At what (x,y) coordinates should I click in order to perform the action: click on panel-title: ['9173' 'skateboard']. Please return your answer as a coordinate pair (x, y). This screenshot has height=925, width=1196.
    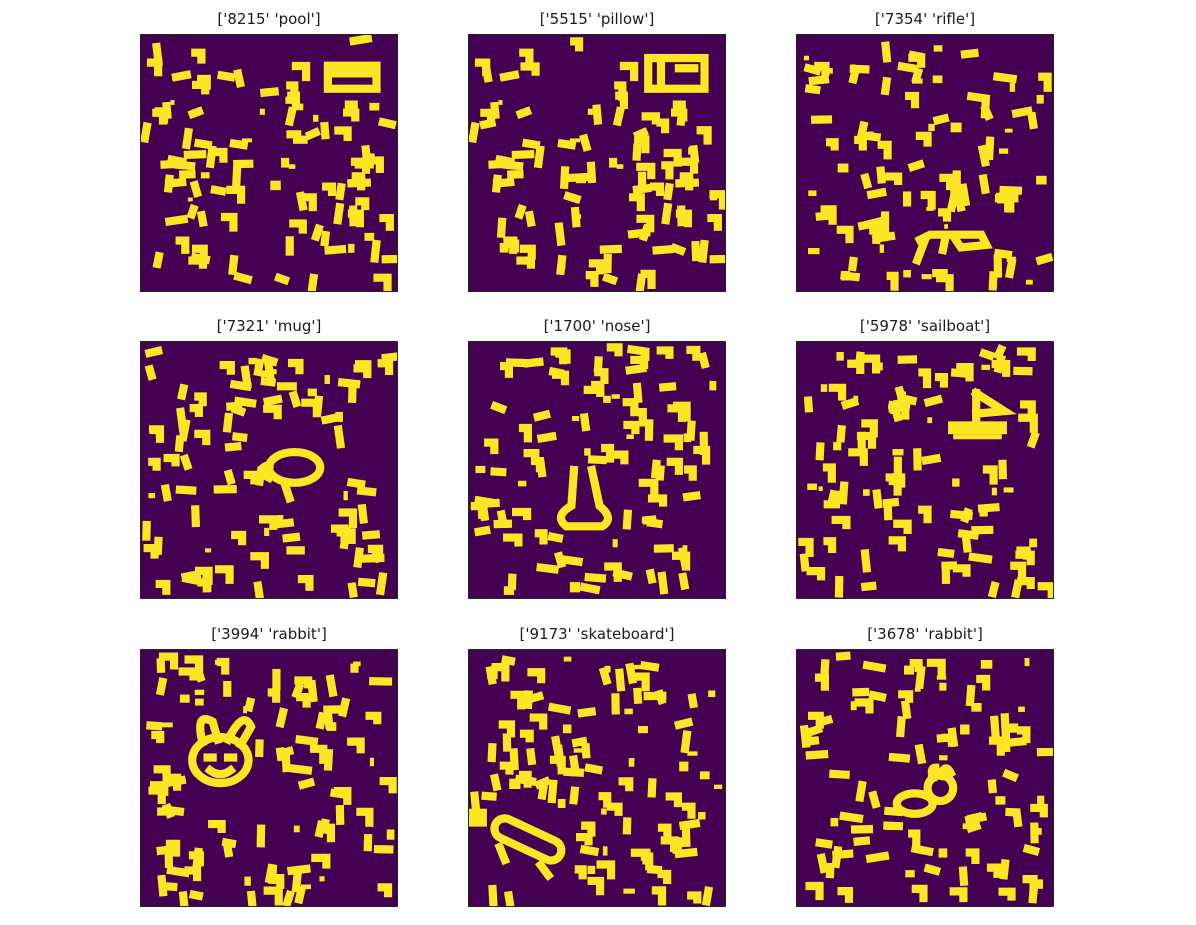
    Looking at the image, I should click on (597, 634).